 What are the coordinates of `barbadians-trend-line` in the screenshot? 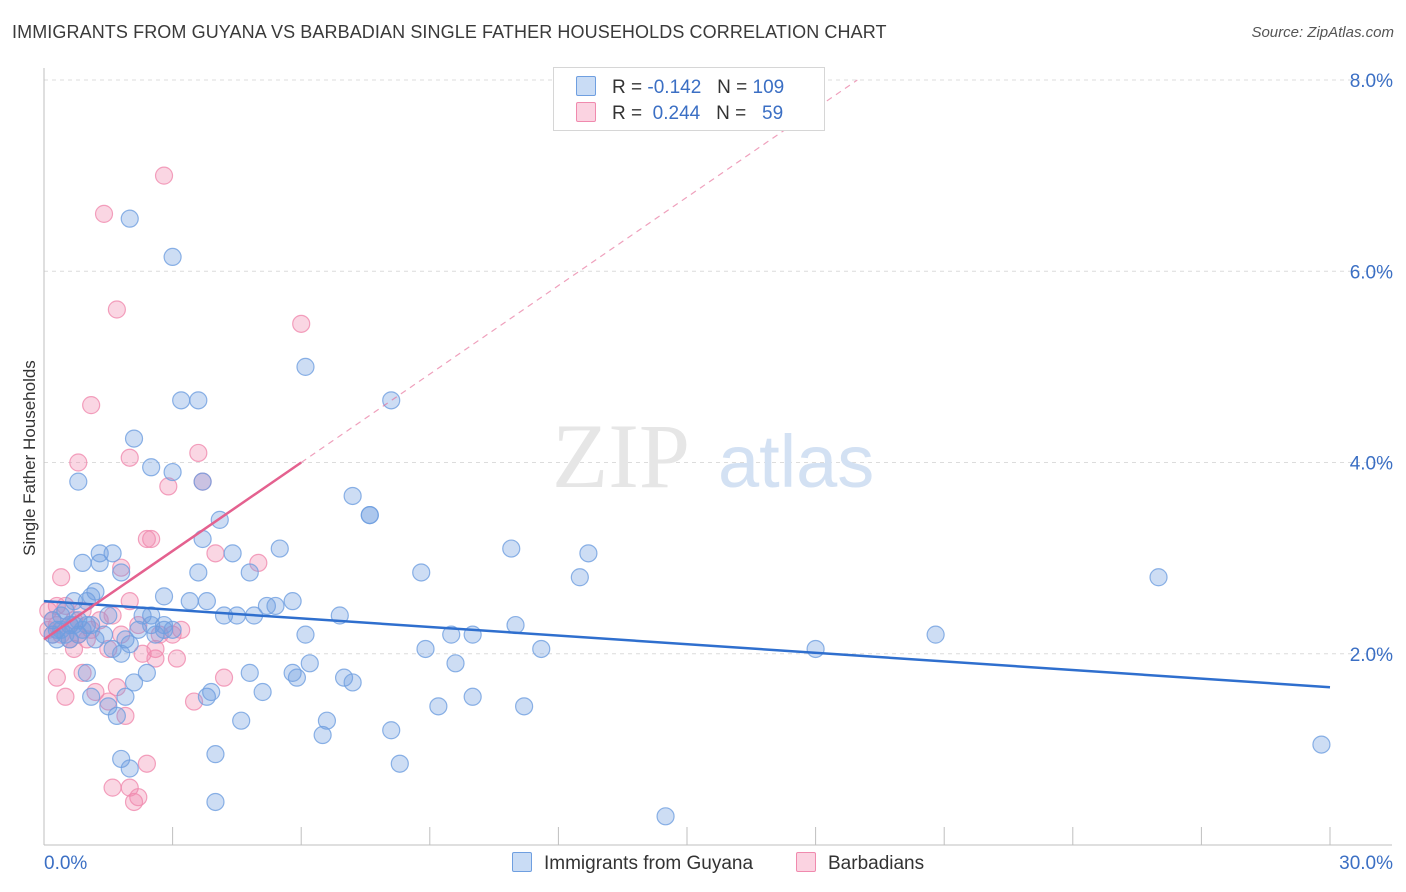 It's located at (172, 551).